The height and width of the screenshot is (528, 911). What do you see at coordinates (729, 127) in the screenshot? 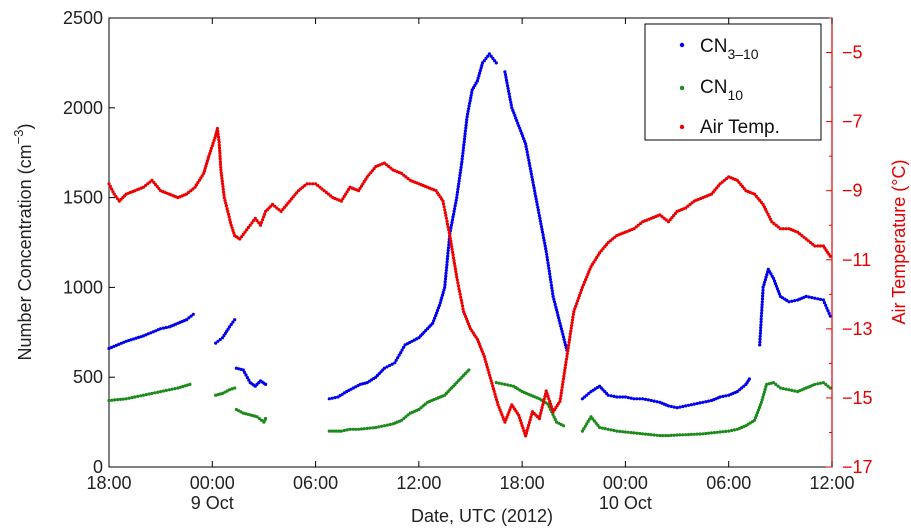
I see `legend-item-air-temp: Air Temp.` at bounding box center [729, 127].